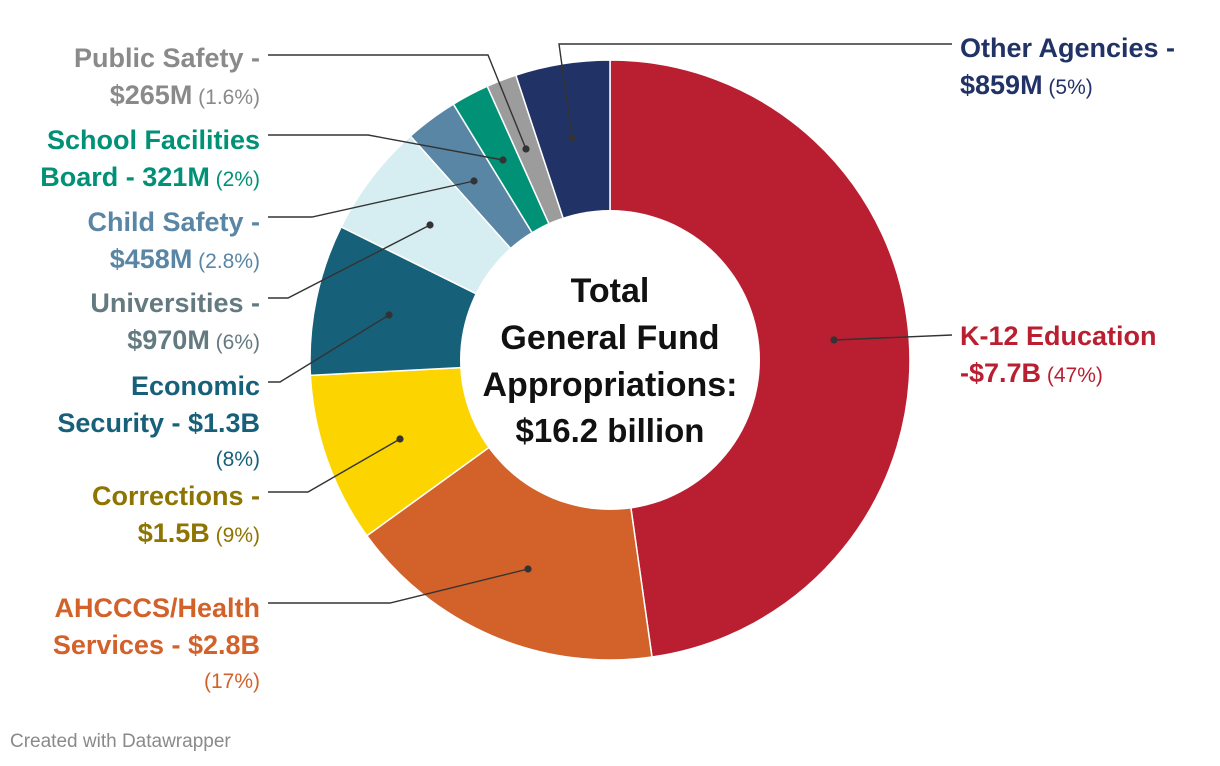  I want to click on leader-dot-ahcccs-health-services, so click(528, 569).